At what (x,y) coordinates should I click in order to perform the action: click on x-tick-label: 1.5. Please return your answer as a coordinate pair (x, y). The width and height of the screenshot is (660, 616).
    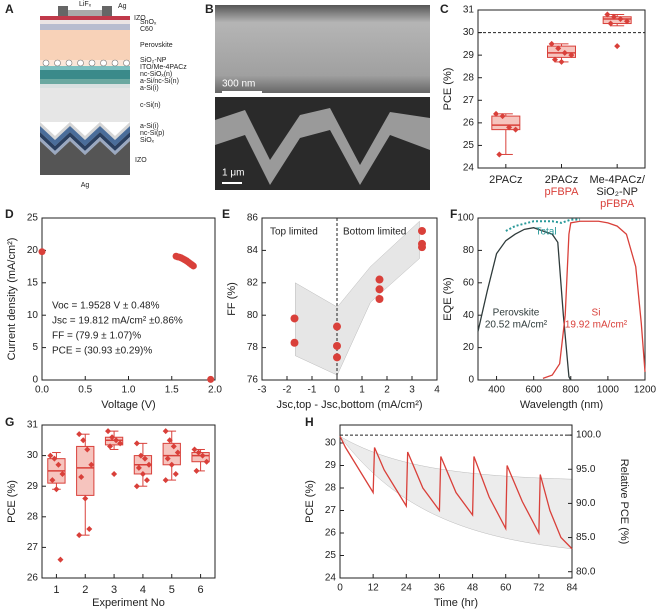
    Looking at the image, I should click on (172, 390).